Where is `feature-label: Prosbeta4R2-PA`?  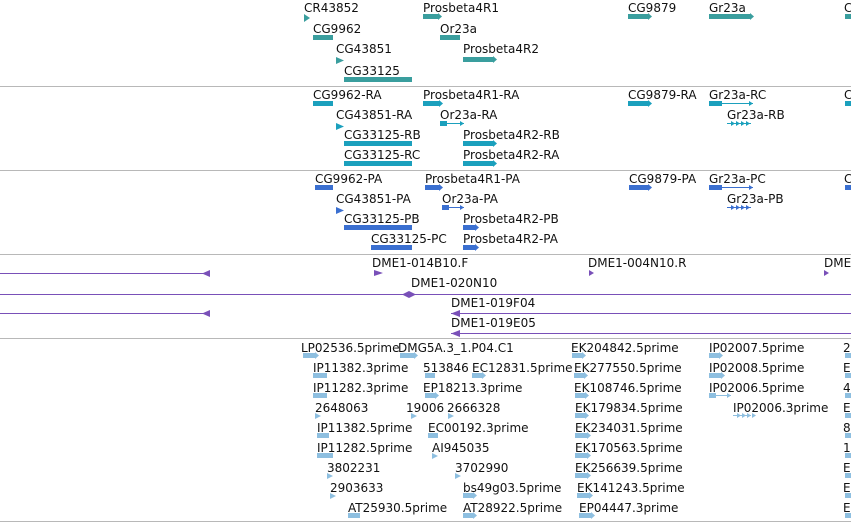 feature-label: Prosbeta4R2-PA is located at coordinates (510, 239).